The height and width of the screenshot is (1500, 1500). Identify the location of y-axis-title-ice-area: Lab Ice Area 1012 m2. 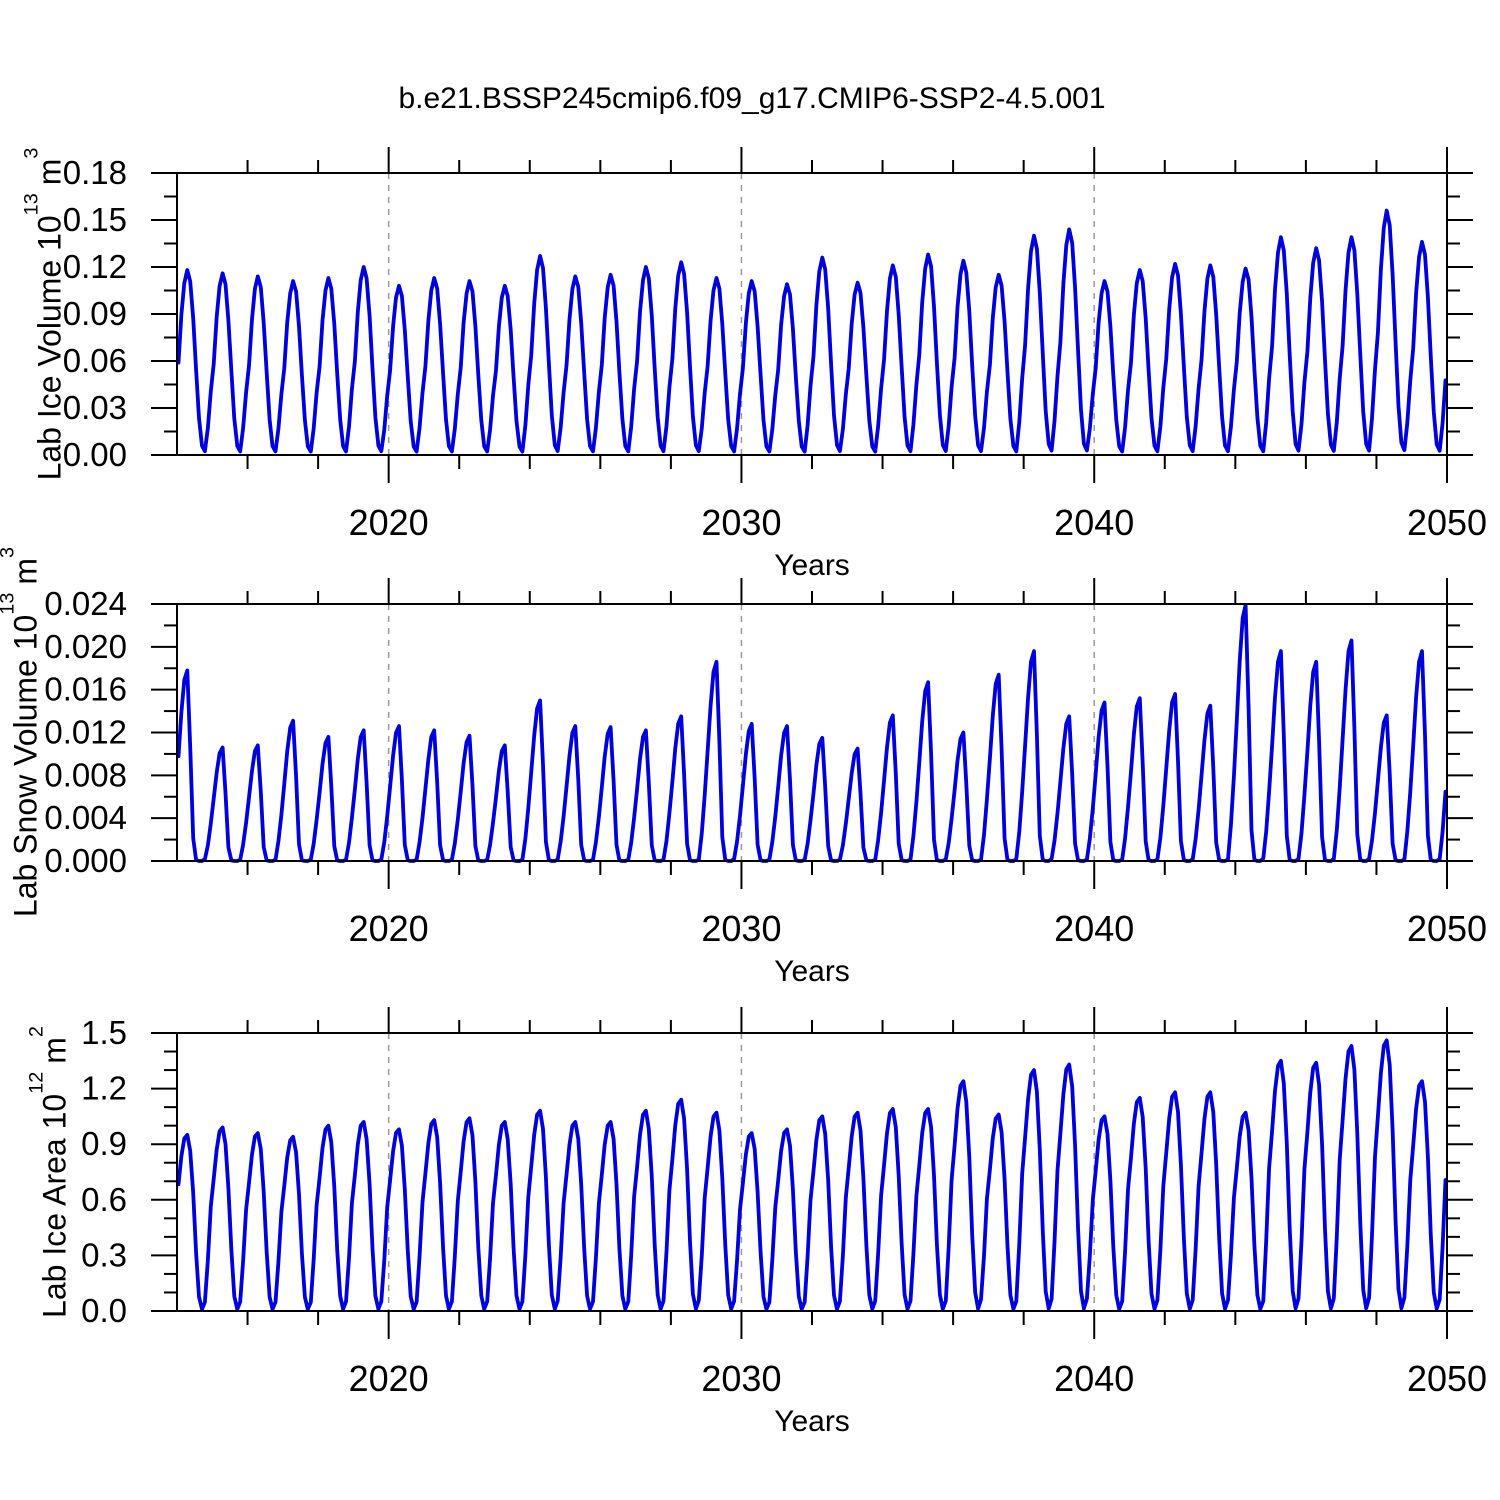
(50, 1172).